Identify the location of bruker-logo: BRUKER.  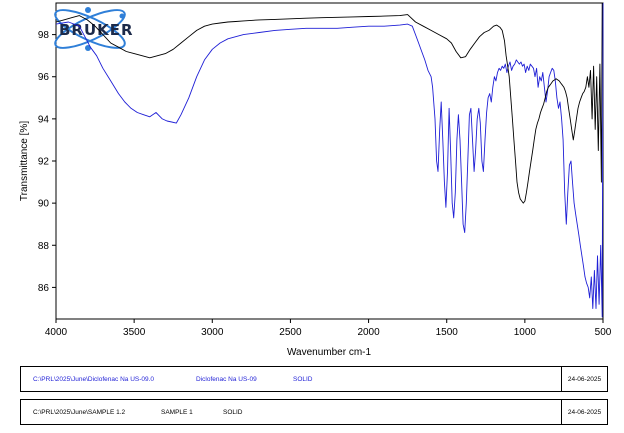
(94, 29).